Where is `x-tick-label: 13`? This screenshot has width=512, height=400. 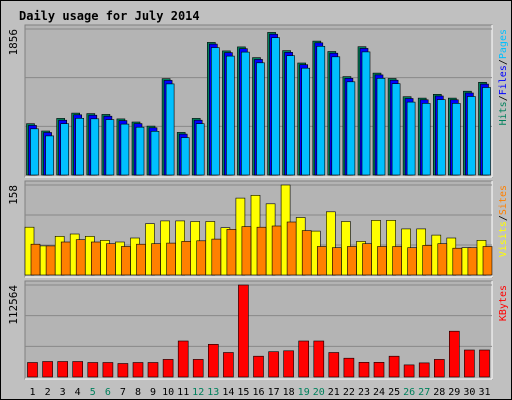 x-tick-label: 13 is located at coordinates (213, 392).